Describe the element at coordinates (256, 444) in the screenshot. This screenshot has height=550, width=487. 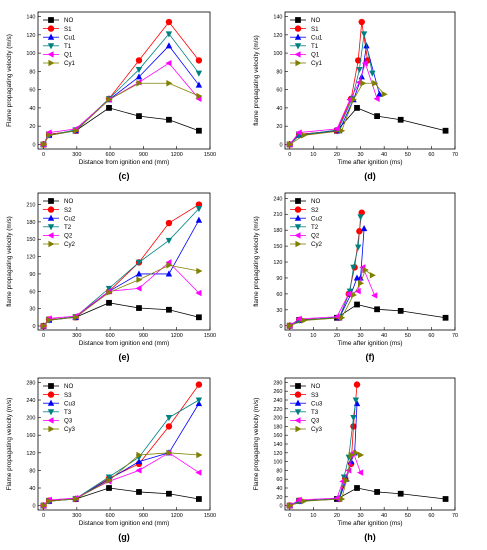
I see `y-axis-label: Flame propagating velocity (m/s)` at that location.